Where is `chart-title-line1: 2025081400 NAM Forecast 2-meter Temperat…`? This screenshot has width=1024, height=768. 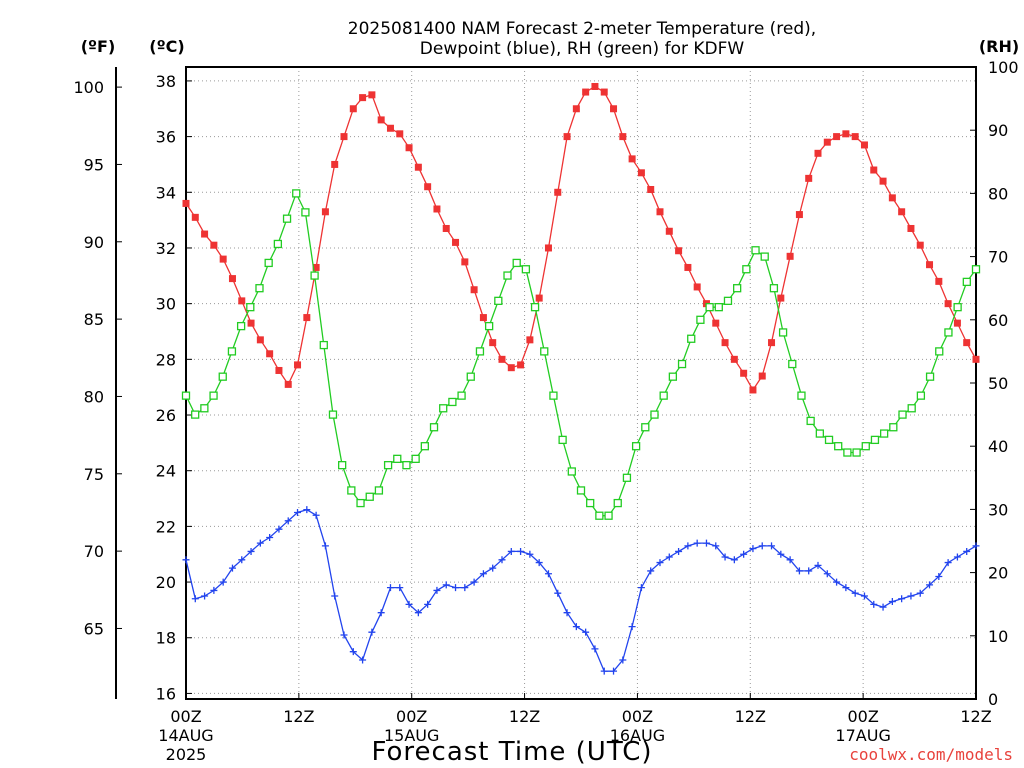 chart-title-line1: 2025081400 NAM Forecast 2-meter Temperat… is located at coordinates (582, 29).